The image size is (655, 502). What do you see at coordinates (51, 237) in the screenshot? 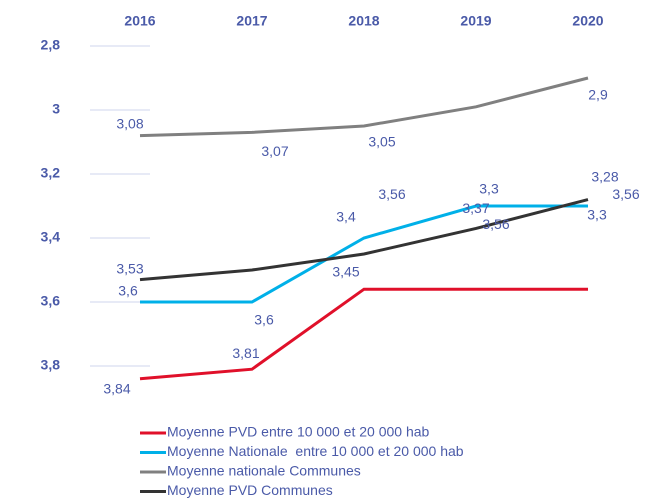
I see `y-tick-label: 3,4` at bounding box center [51, 237].